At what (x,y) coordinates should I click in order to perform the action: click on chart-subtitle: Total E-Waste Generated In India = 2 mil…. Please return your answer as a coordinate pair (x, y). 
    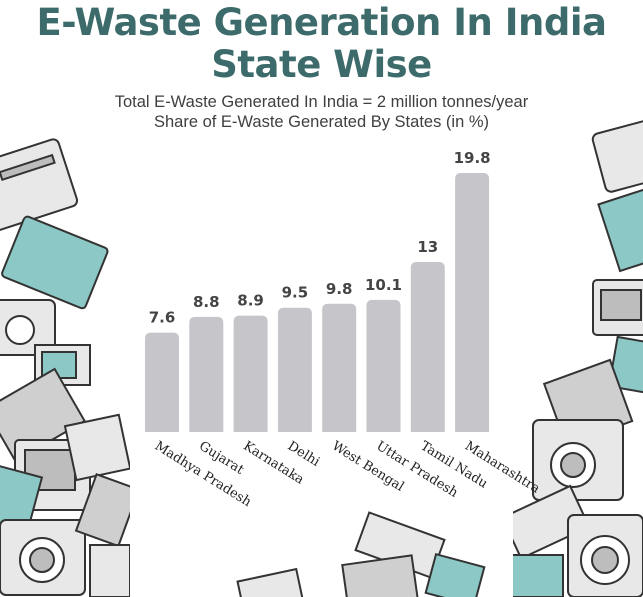
    Looking at the image, I should click on (321, 112).